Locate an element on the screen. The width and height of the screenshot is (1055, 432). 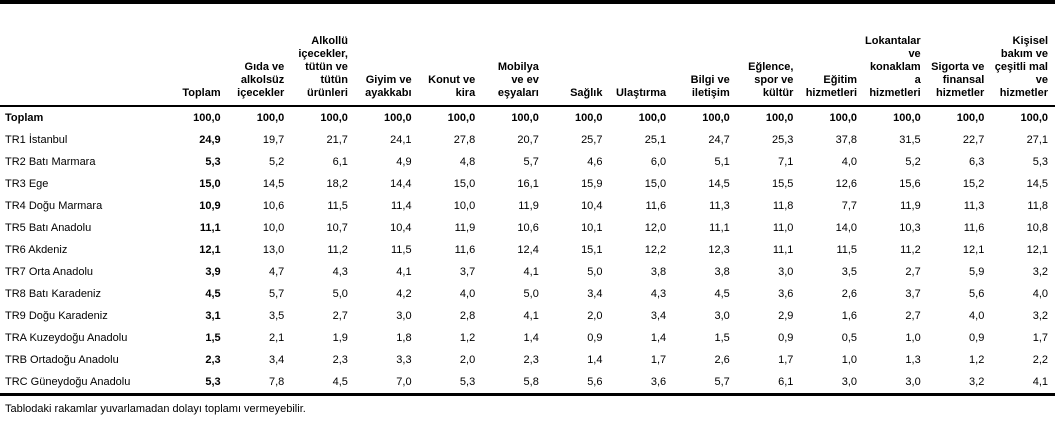
cell: 3,4 is located at coordinates (276, 360).